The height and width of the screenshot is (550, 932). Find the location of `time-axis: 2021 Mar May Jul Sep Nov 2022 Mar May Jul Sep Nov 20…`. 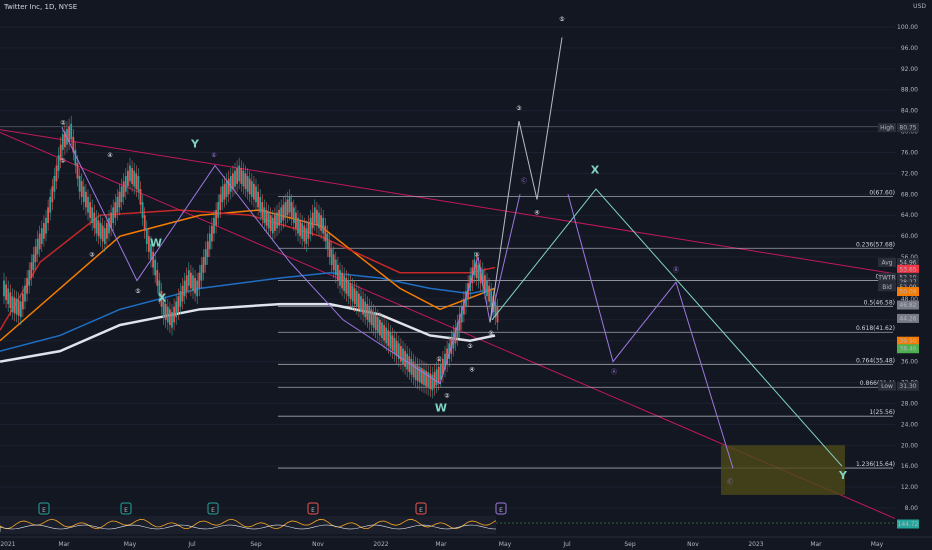

time-axis: 2021 Mar May Jul Sep Nov 2022 Mar May Jul Sep Nov 20… is located at coordinates (466, 542).